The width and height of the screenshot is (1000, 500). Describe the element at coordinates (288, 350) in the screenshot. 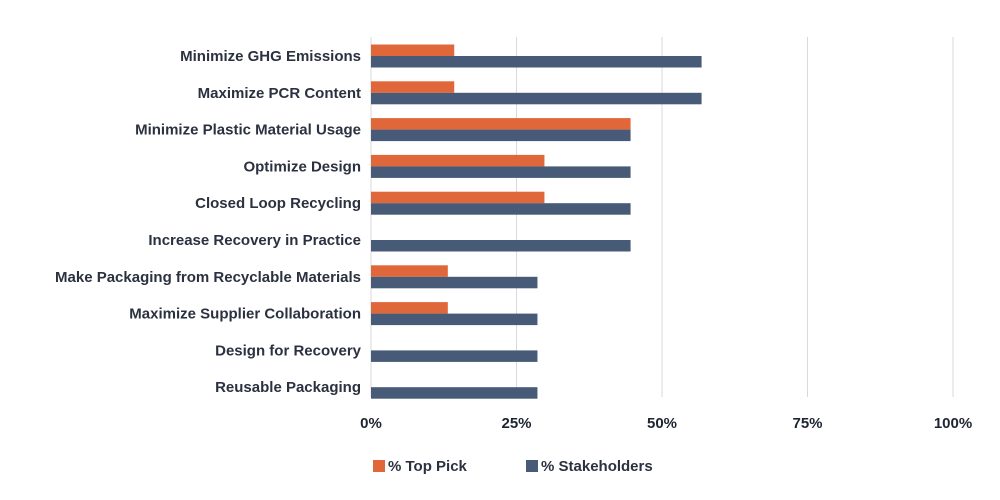

I see `category-label: Design for Recovery` at that location.